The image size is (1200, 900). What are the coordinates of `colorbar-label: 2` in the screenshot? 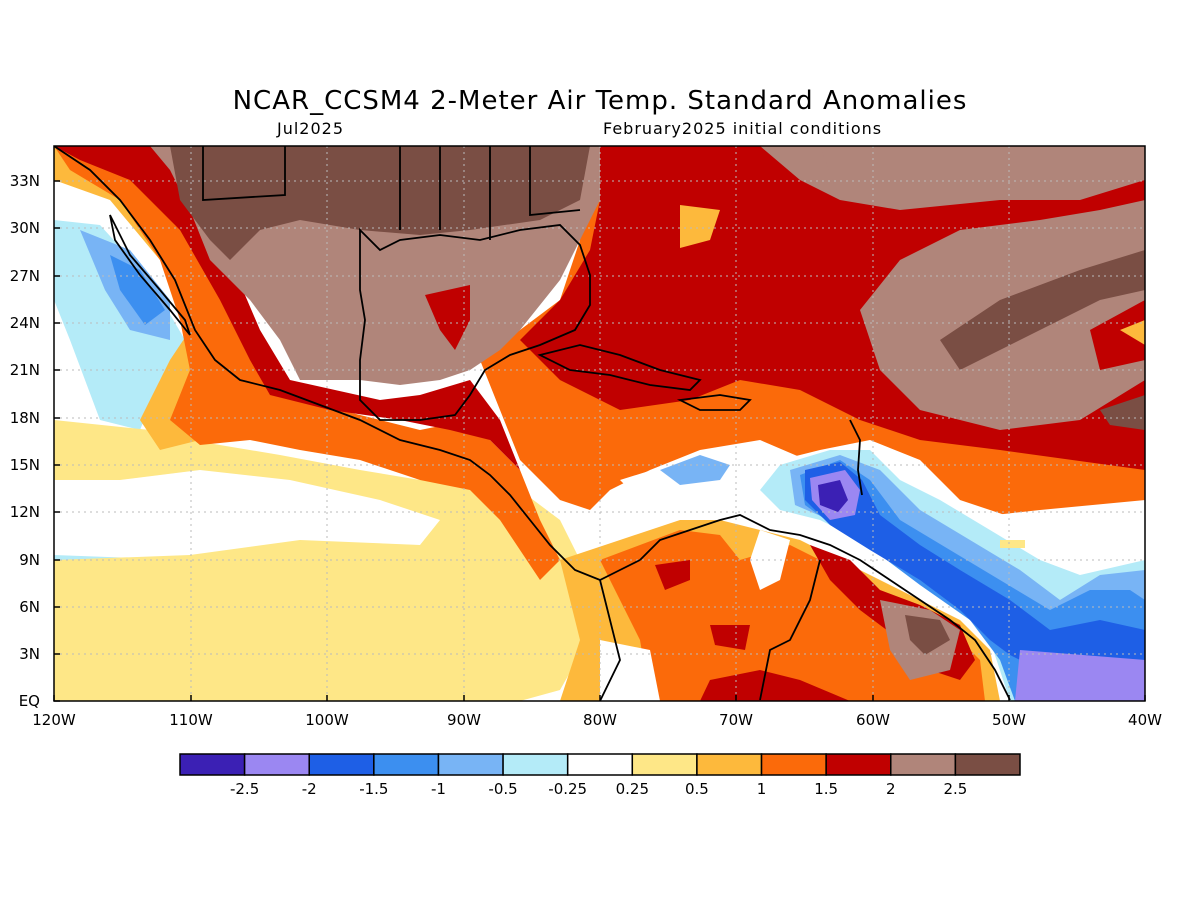 It's located at (891, 789).